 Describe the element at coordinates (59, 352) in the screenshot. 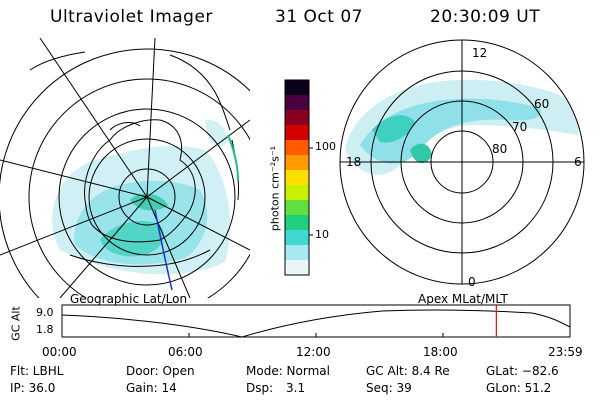

I see `timeline-xtick-0000: 00:00` at that location.